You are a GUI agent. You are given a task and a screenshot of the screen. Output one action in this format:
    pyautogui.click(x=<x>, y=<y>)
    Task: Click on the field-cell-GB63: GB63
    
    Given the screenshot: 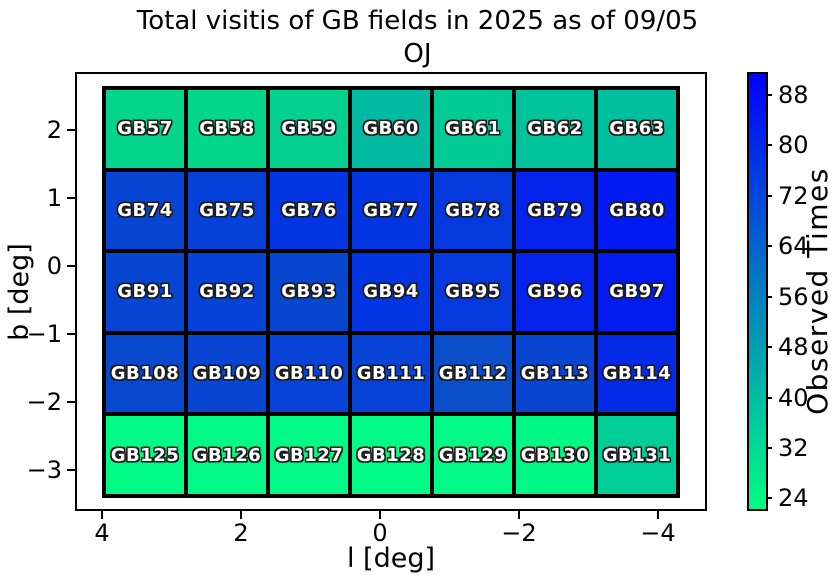 What is the action you would take?
    pyautogui.click(x=637, y=129)
    